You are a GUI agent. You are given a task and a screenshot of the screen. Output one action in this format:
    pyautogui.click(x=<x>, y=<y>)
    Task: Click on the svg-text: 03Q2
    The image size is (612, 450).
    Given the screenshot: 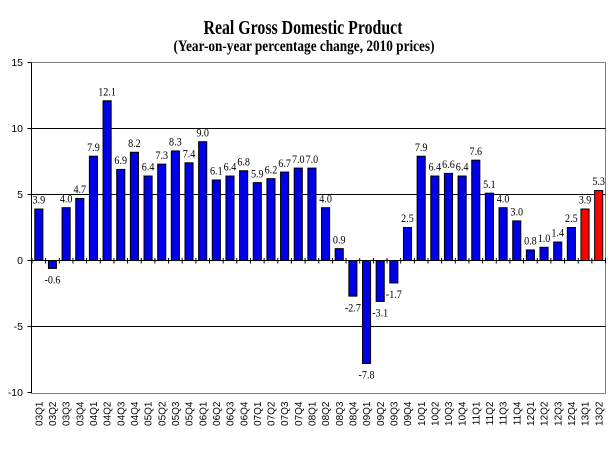 What is the action you would take?
    pyautogui.click(x=53, y=413)
    